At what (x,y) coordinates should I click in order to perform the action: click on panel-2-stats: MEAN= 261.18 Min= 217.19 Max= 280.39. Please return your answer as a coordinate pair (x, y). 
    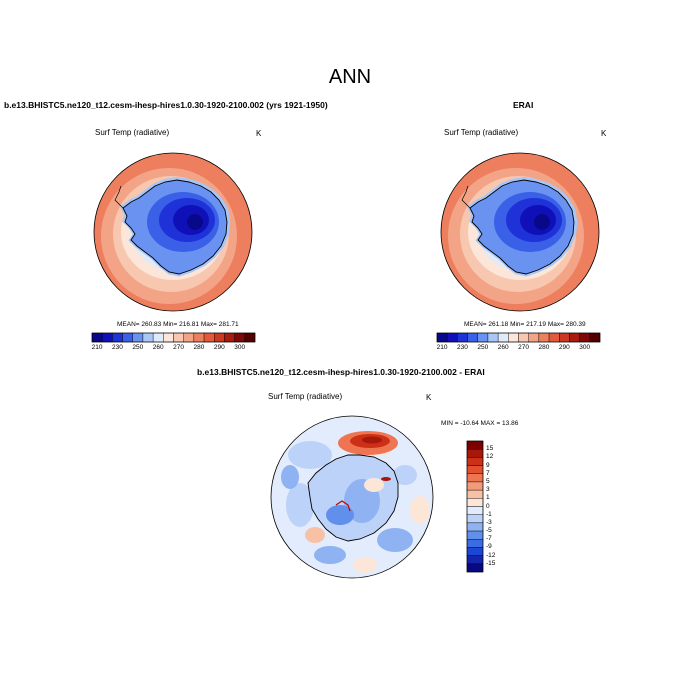
    Looking at the image, I should click on (525, 324).